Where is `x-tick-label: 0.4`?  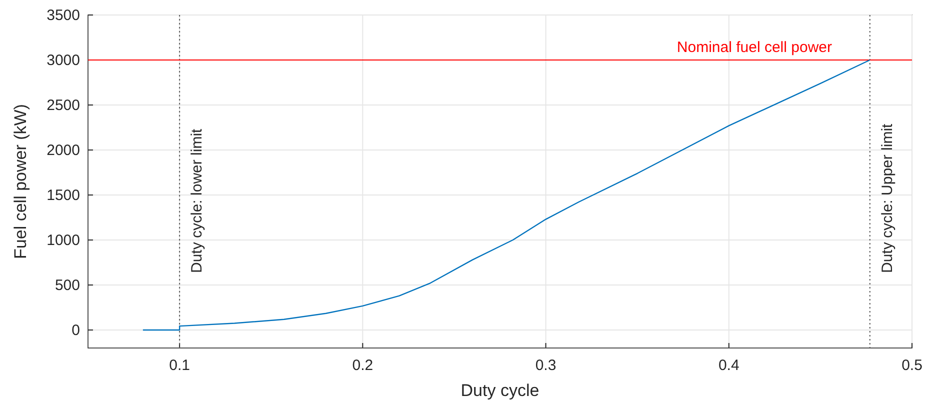
x-tick-label: 0.4 is located at coordinates (729, 365).